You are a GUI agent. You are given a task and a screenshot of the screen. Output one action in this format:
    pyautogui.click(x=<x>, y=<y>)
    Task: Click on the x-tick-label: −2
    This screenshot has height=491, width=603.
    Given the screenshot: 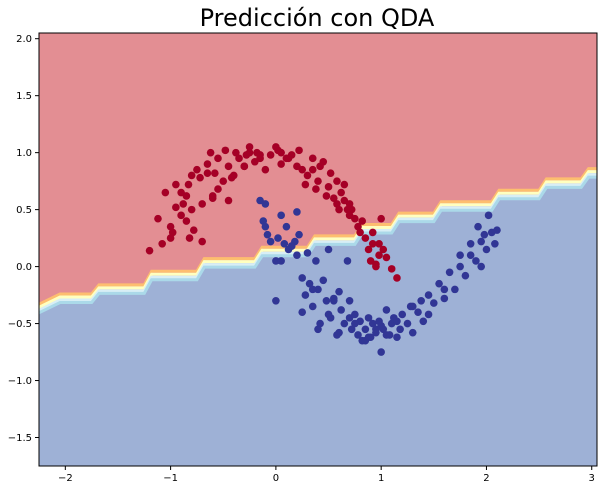 What is the action you would take?
    pyautogui.click(x=65, y=478)
    